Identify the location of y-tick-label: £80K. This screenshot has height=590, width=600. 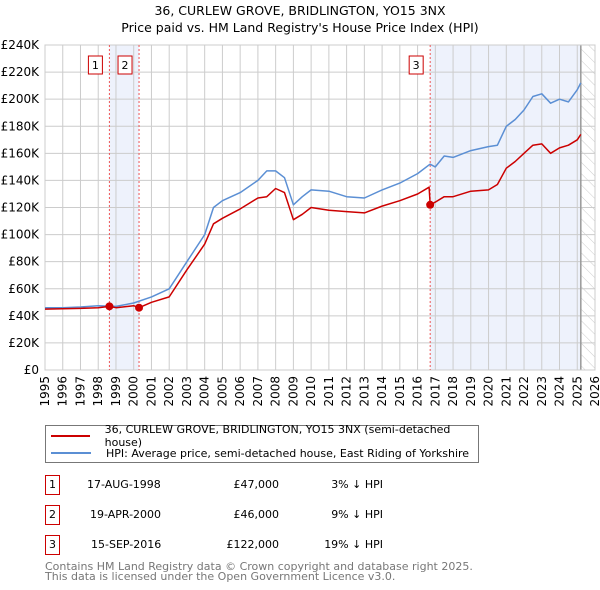
(24, 262).